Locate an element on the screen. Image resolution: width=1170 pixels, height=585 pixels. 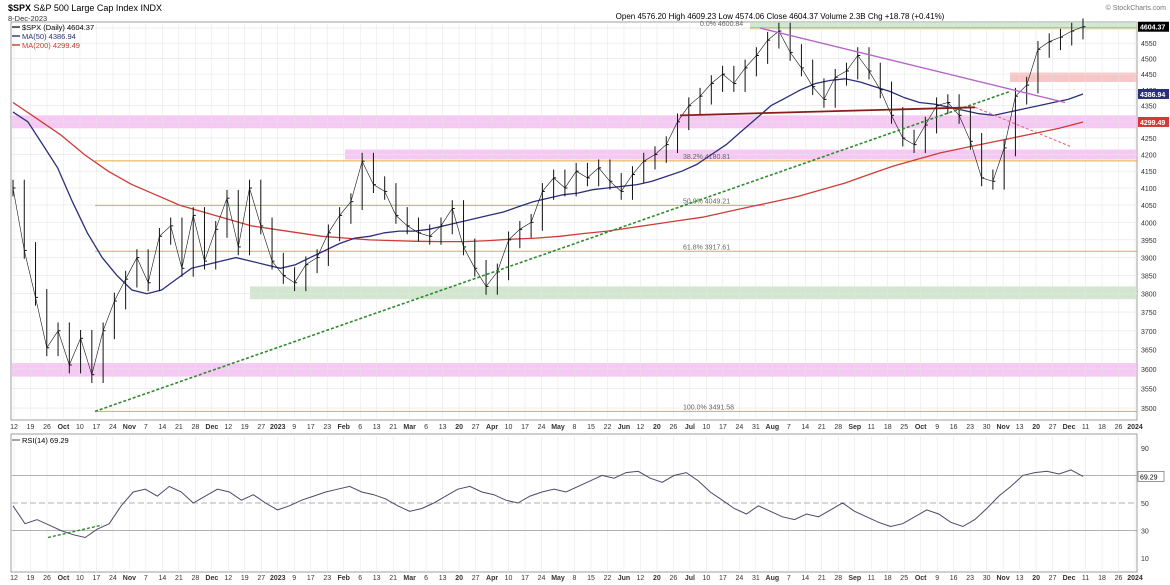
x-tick-label: Aug is located at coordinates (773, 427).